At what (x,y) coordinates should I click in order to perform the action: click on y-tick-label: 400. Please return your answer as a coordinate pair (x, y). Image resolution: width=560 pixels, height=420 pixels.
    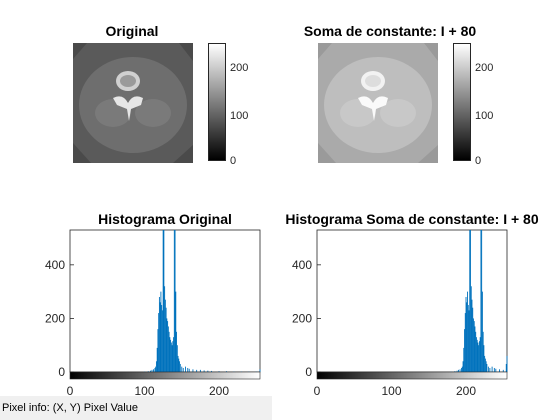
    Looking at the image, I should click on (302, 265).